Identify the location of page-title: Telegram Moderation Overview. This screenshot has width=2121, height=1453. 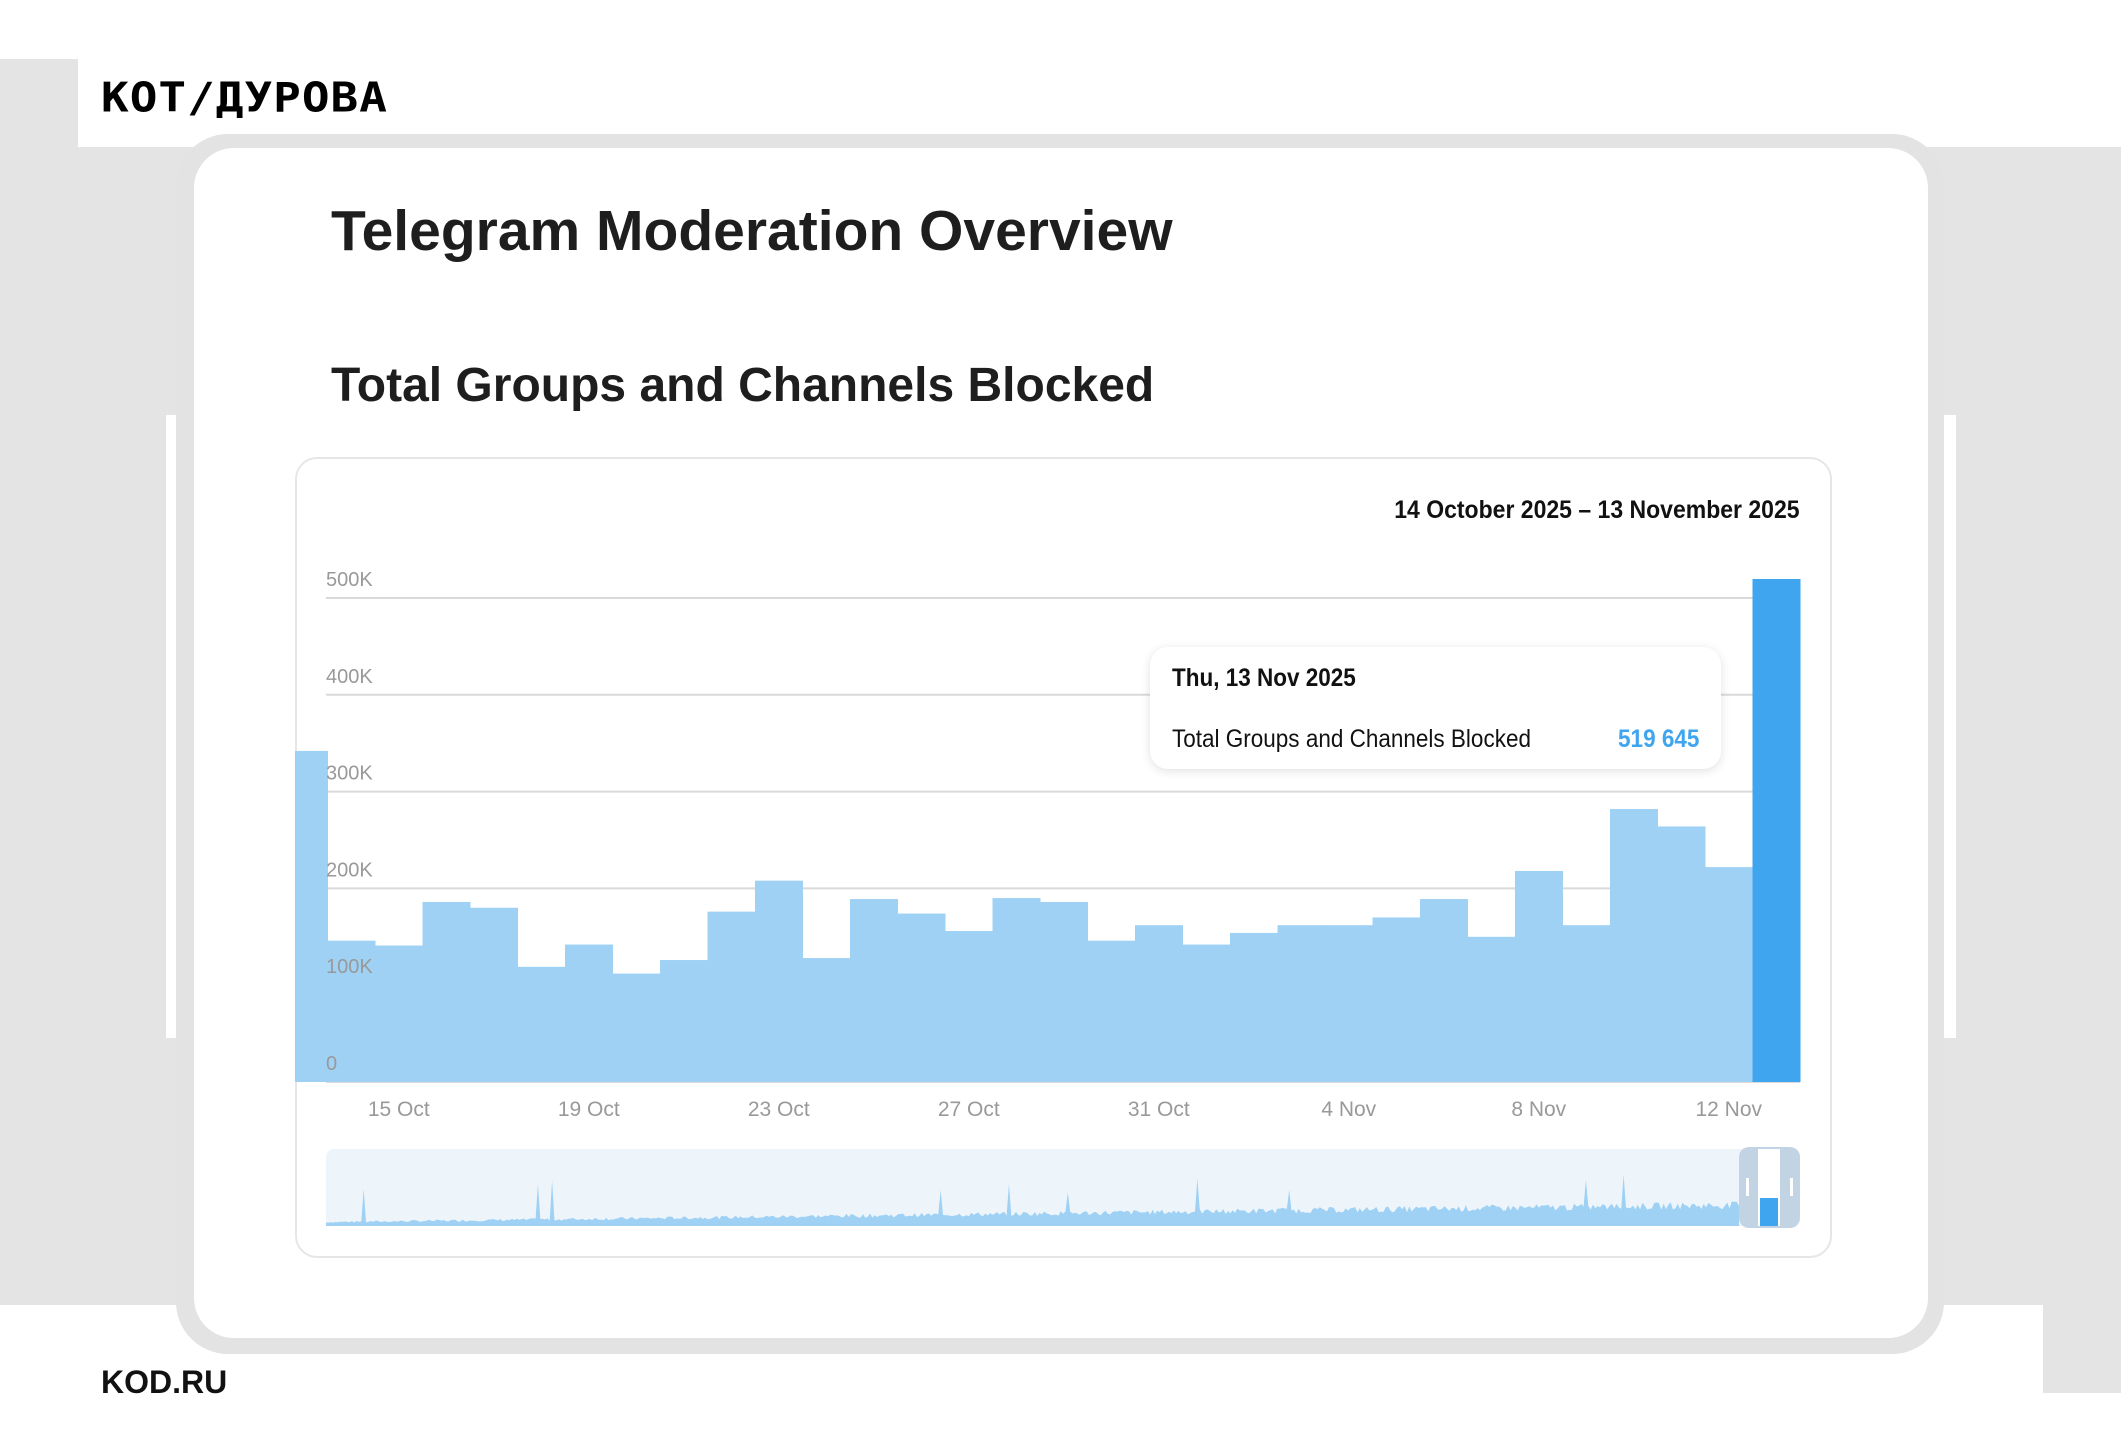
(752, 231).